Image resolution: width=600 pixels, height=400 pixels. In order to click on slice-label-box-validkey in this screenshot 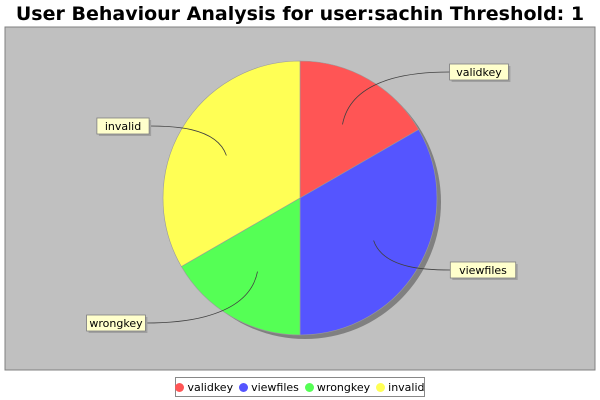, I will do `click(479, 72)`.